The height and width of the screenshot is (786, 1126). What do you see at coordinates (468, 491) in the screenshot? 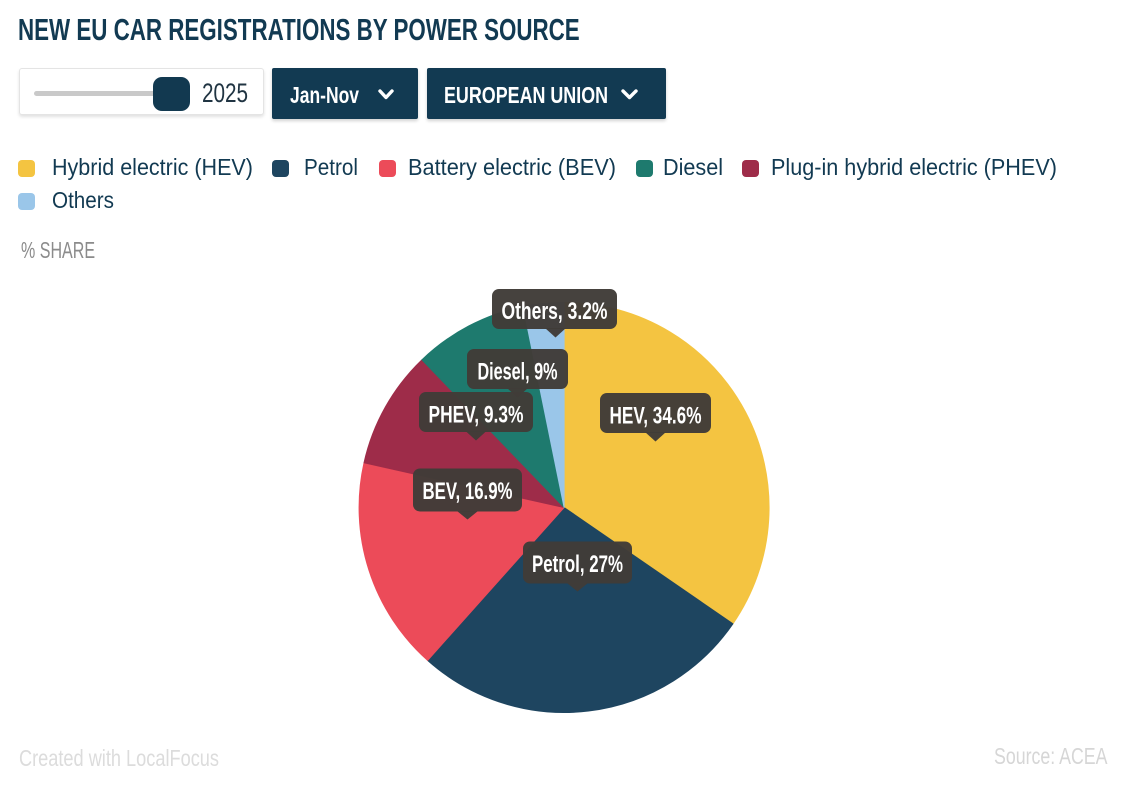
I see `svg-text: BEV, 16.9%` at bounding box center [468, 491].